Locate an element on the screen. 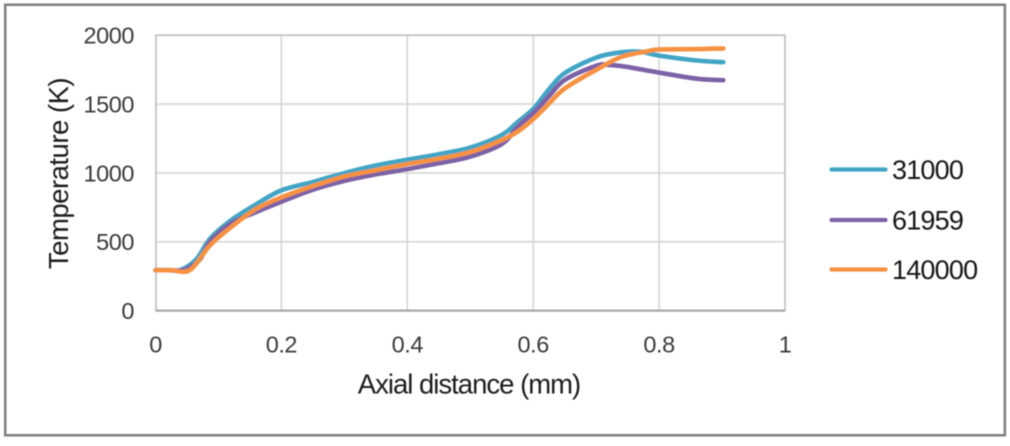 Image resolution: width=1010 pixels, height=446 pixels. svg-text: 1500 is located at coordinates (109, 105).